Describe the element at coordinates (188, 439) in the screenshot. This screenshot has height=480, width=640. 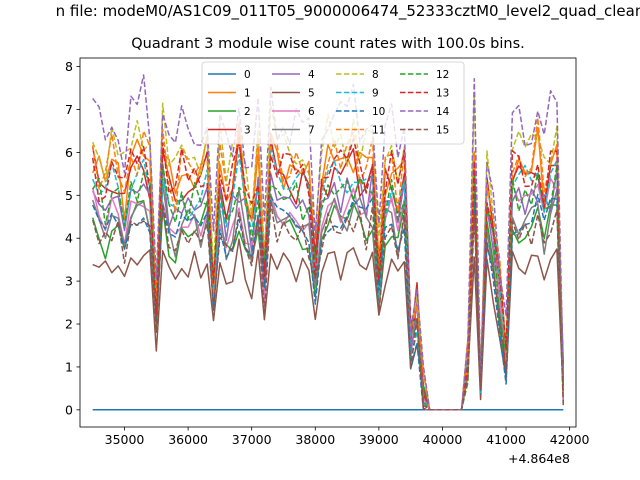
I see `x-tick-label-36000: 36000` at that location.